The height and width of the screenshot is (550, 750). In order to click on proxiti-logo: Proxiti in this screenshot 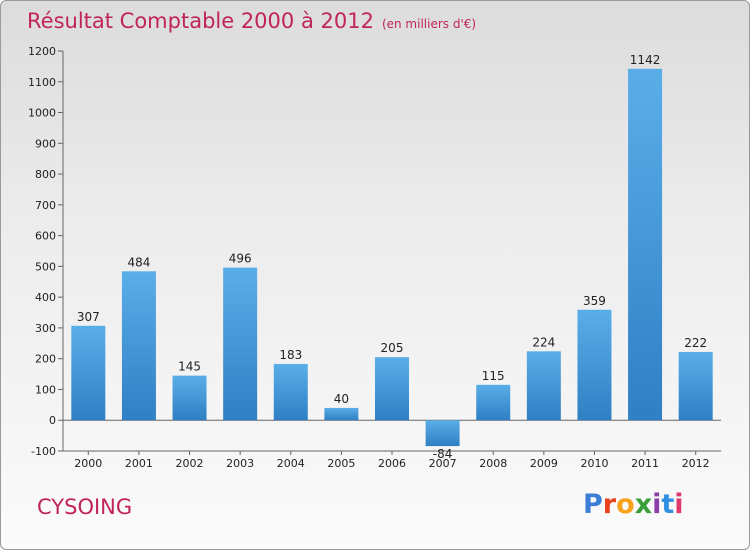, I will do `click(633, 504)`.